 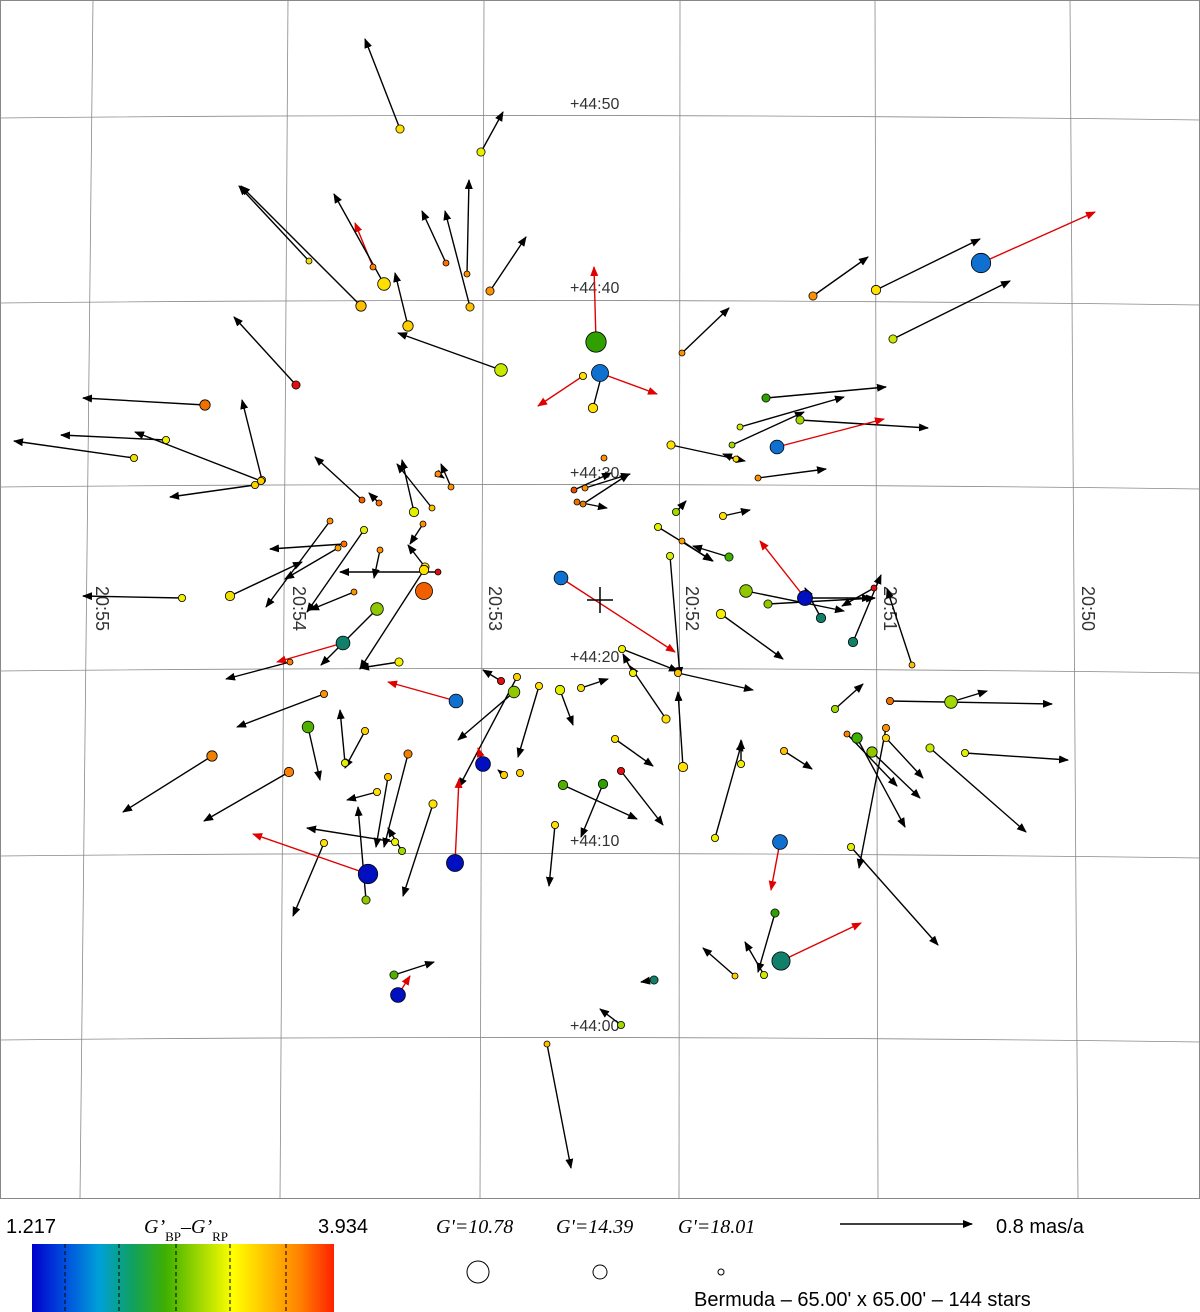 I want to click on ra-labels: 20:55 20:54 20:53 20:52 20:51 20:50, so click(x=595, y=608).